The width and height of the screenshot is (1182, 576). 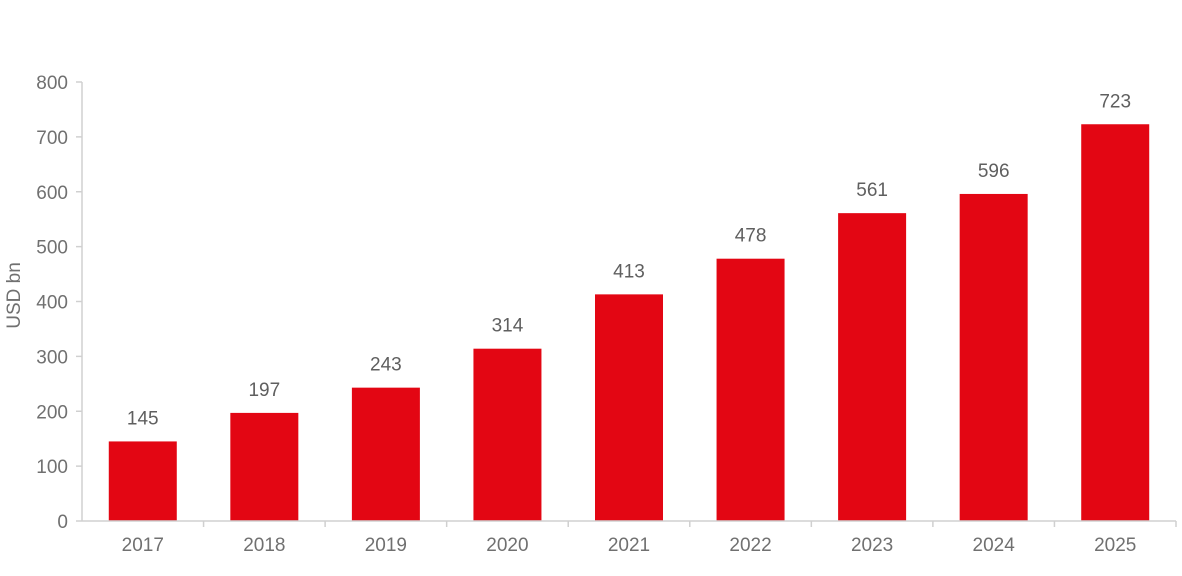 What do you see at coordinates (872, 190) in the screenshot?
I see `data-label-2023: 561` at bounding box center [872, 190].